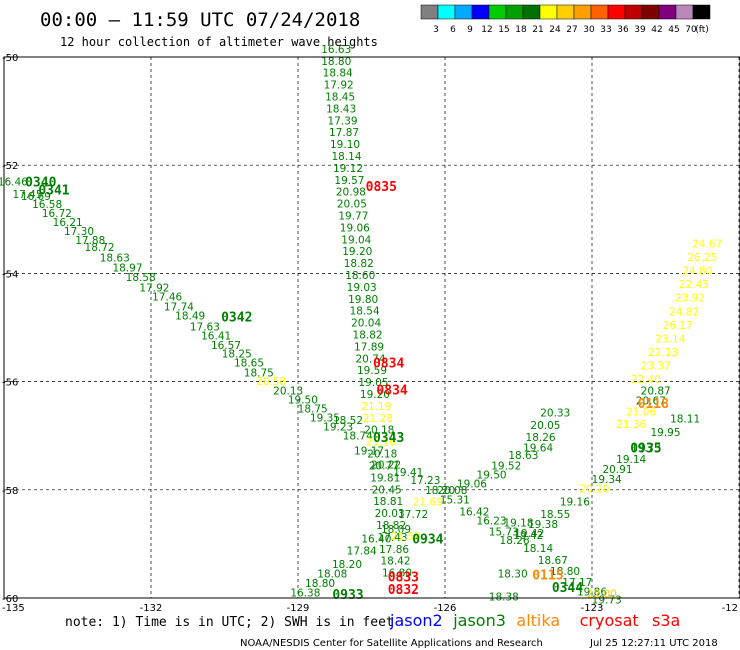 Image resolution: width=740 pixels, height=650 pixels. Describe the element at coordinates (589, 30) in the screenshot. I see `colorbar-label: 30` at that location.